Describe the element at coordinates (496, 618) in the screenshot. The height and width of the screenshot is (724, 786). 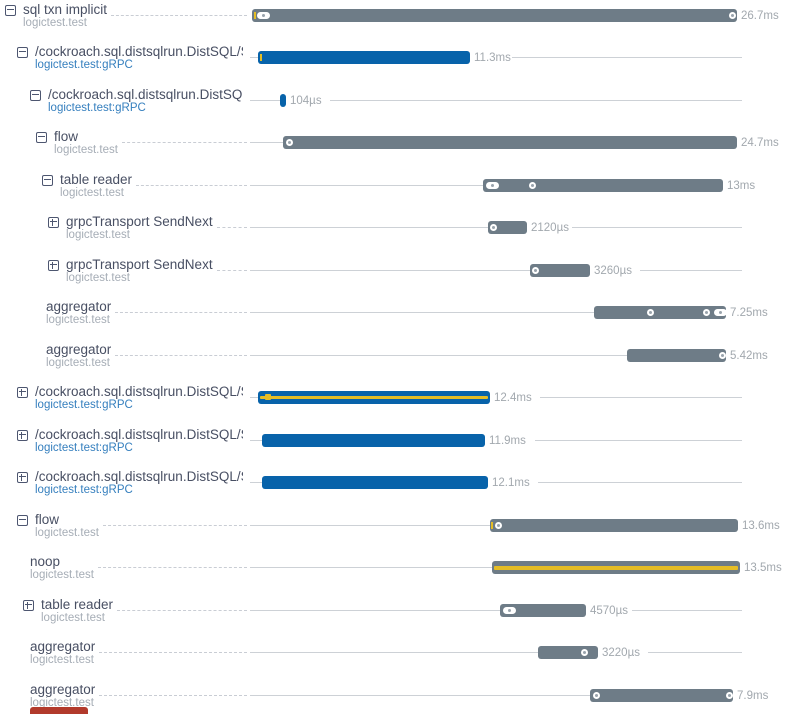
I see `span-timeline: 4570µs` at that location.